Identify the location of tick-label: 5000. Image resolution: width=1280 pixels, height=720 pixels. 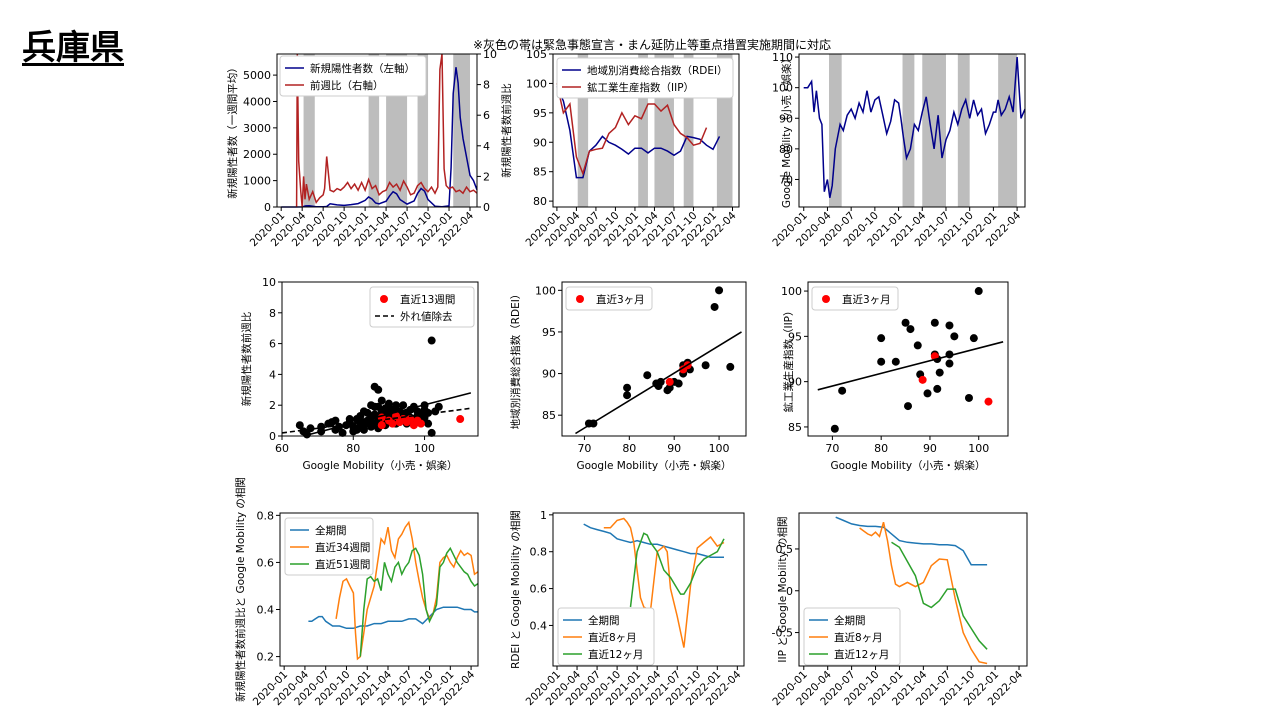
(257, 75).